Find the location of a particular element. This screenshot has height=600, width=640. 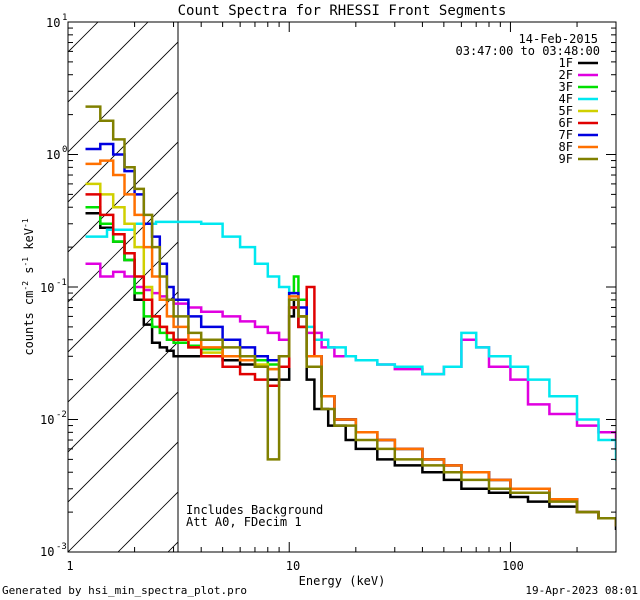

legend-label-2F: 2F is located at coordinates (566, 75).